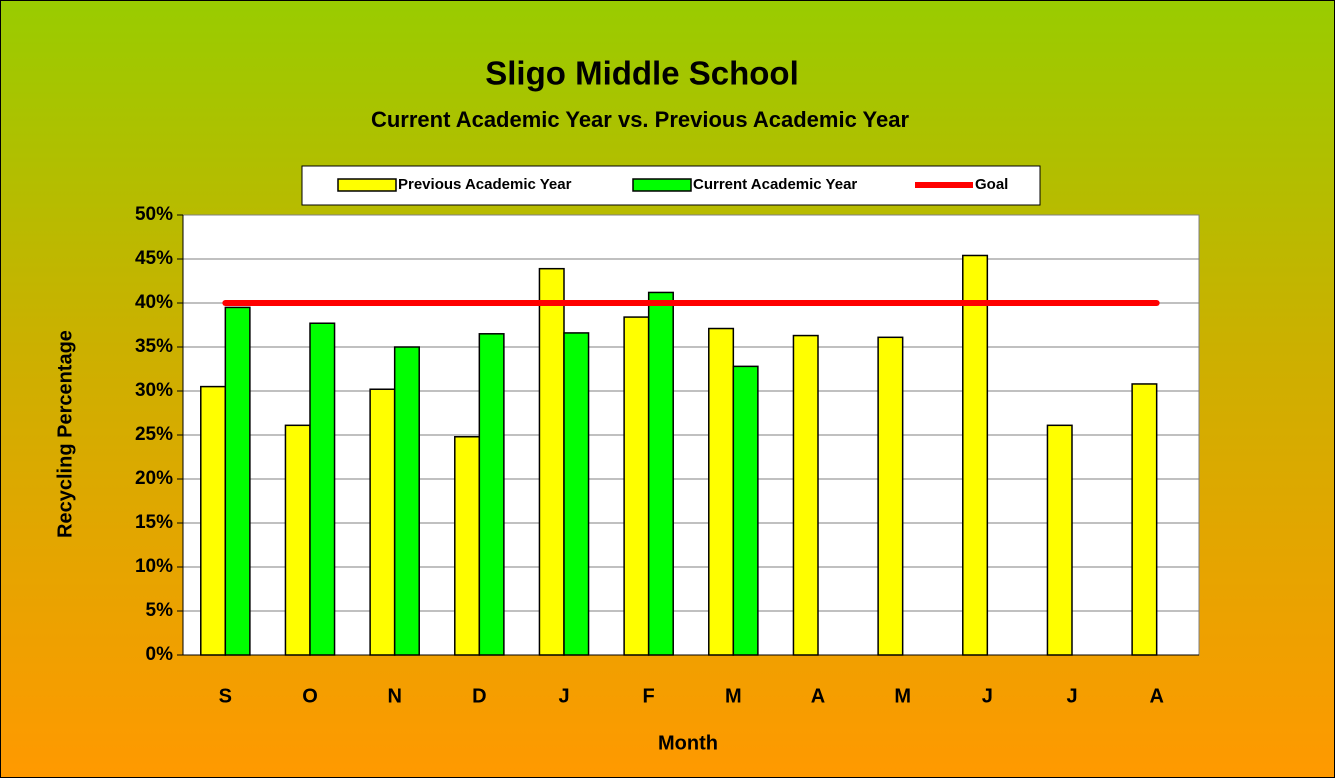 This screenshot has height=778, width=1335. What do you see at coordinates (485, 184) in the screenshot?
I see `legend-label: Previous Academic Year` at bounding box center [485, 184].